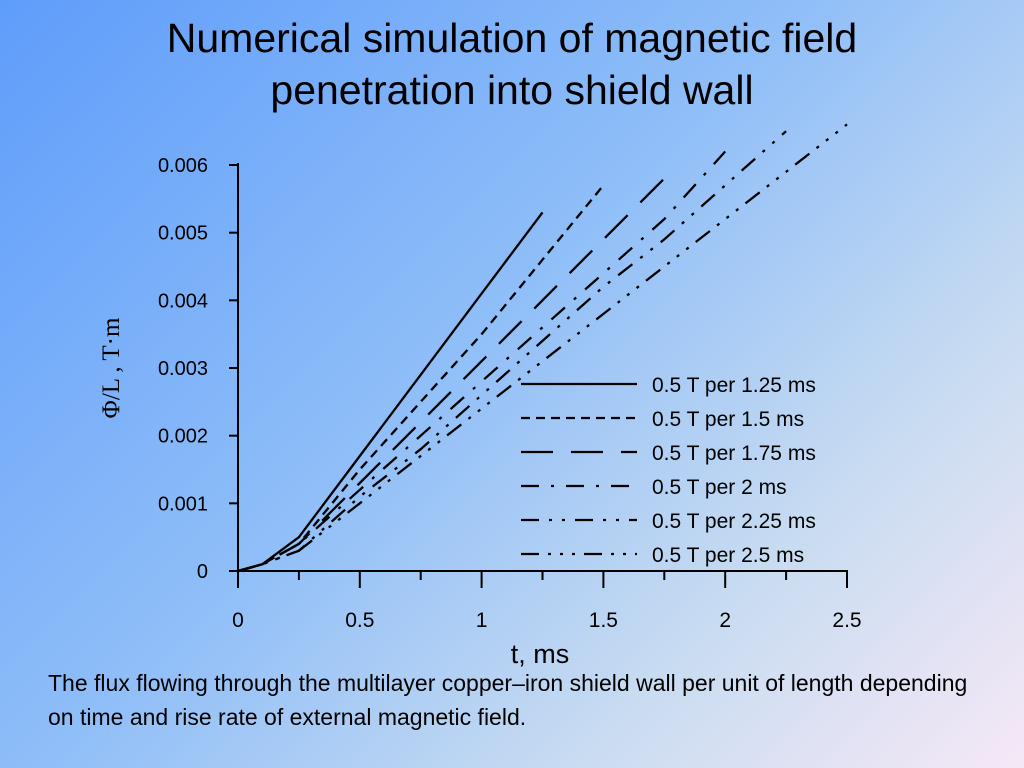 The height and width of the screenshot is (768, 1024). Describe the element at coordinates (183, 234) in the screenshot. I see `y-tick-label: 0.005` at that location.